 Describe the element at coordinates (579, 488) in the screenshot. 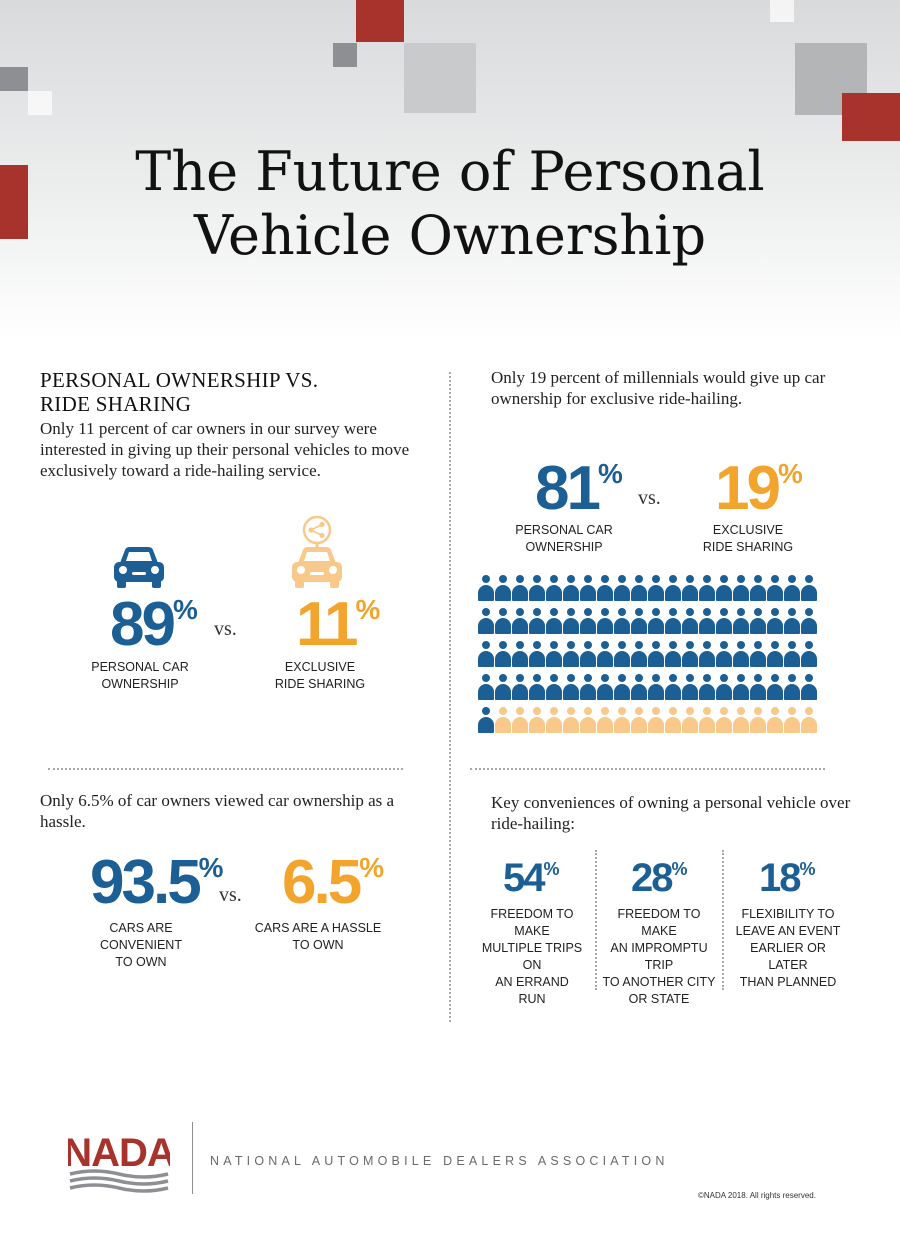

I see `stat-81-percent: 81%` at that location.